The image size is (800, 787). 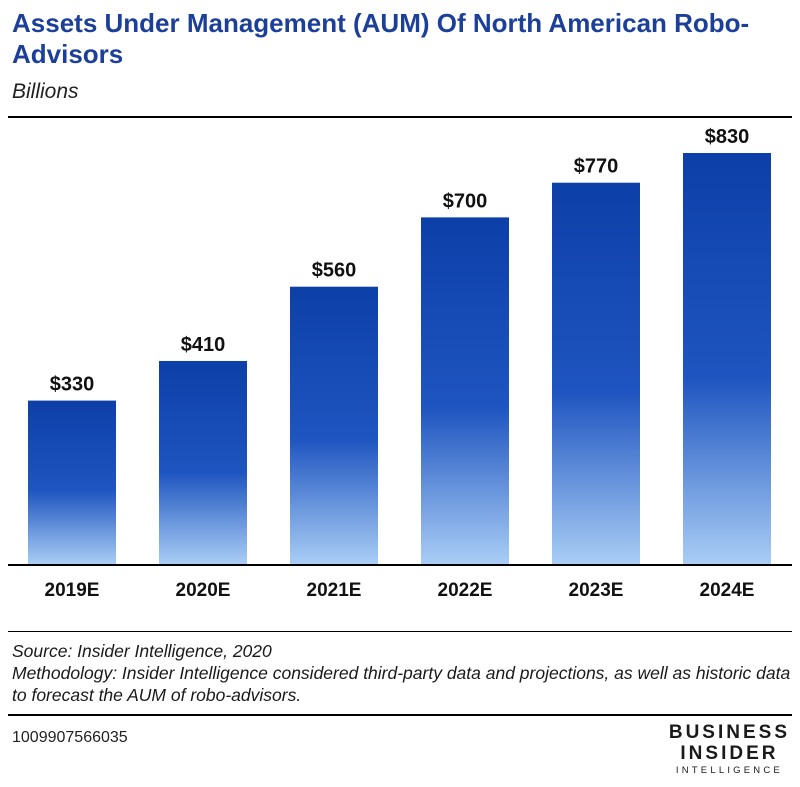 I want to click on x-tick-label-2022E: 2022E, so click(x=465, y=590).